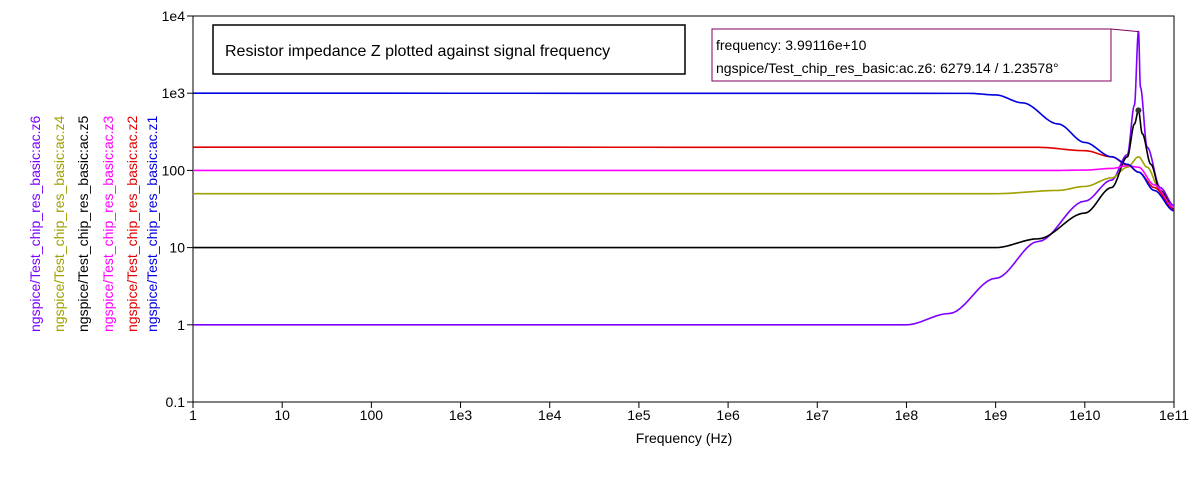 The image size is (1197, 481). What do you see at coordinates (1084, 415) in the screenshot?
I see `x-tick-label: 1e10` at bounding box center [1084, 415].